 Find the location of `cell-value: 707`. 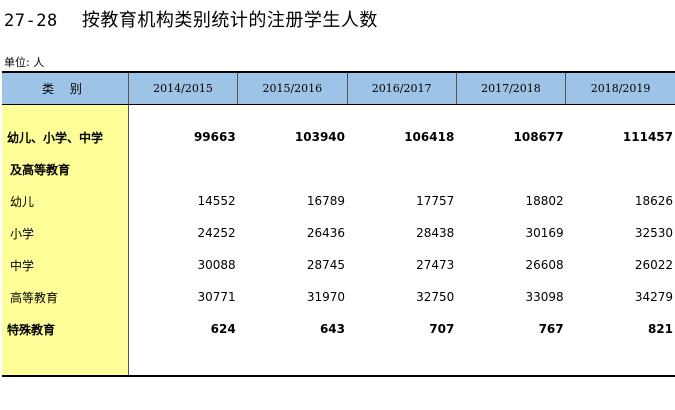

cell-value: 707 is located at coordinates (442, 329).